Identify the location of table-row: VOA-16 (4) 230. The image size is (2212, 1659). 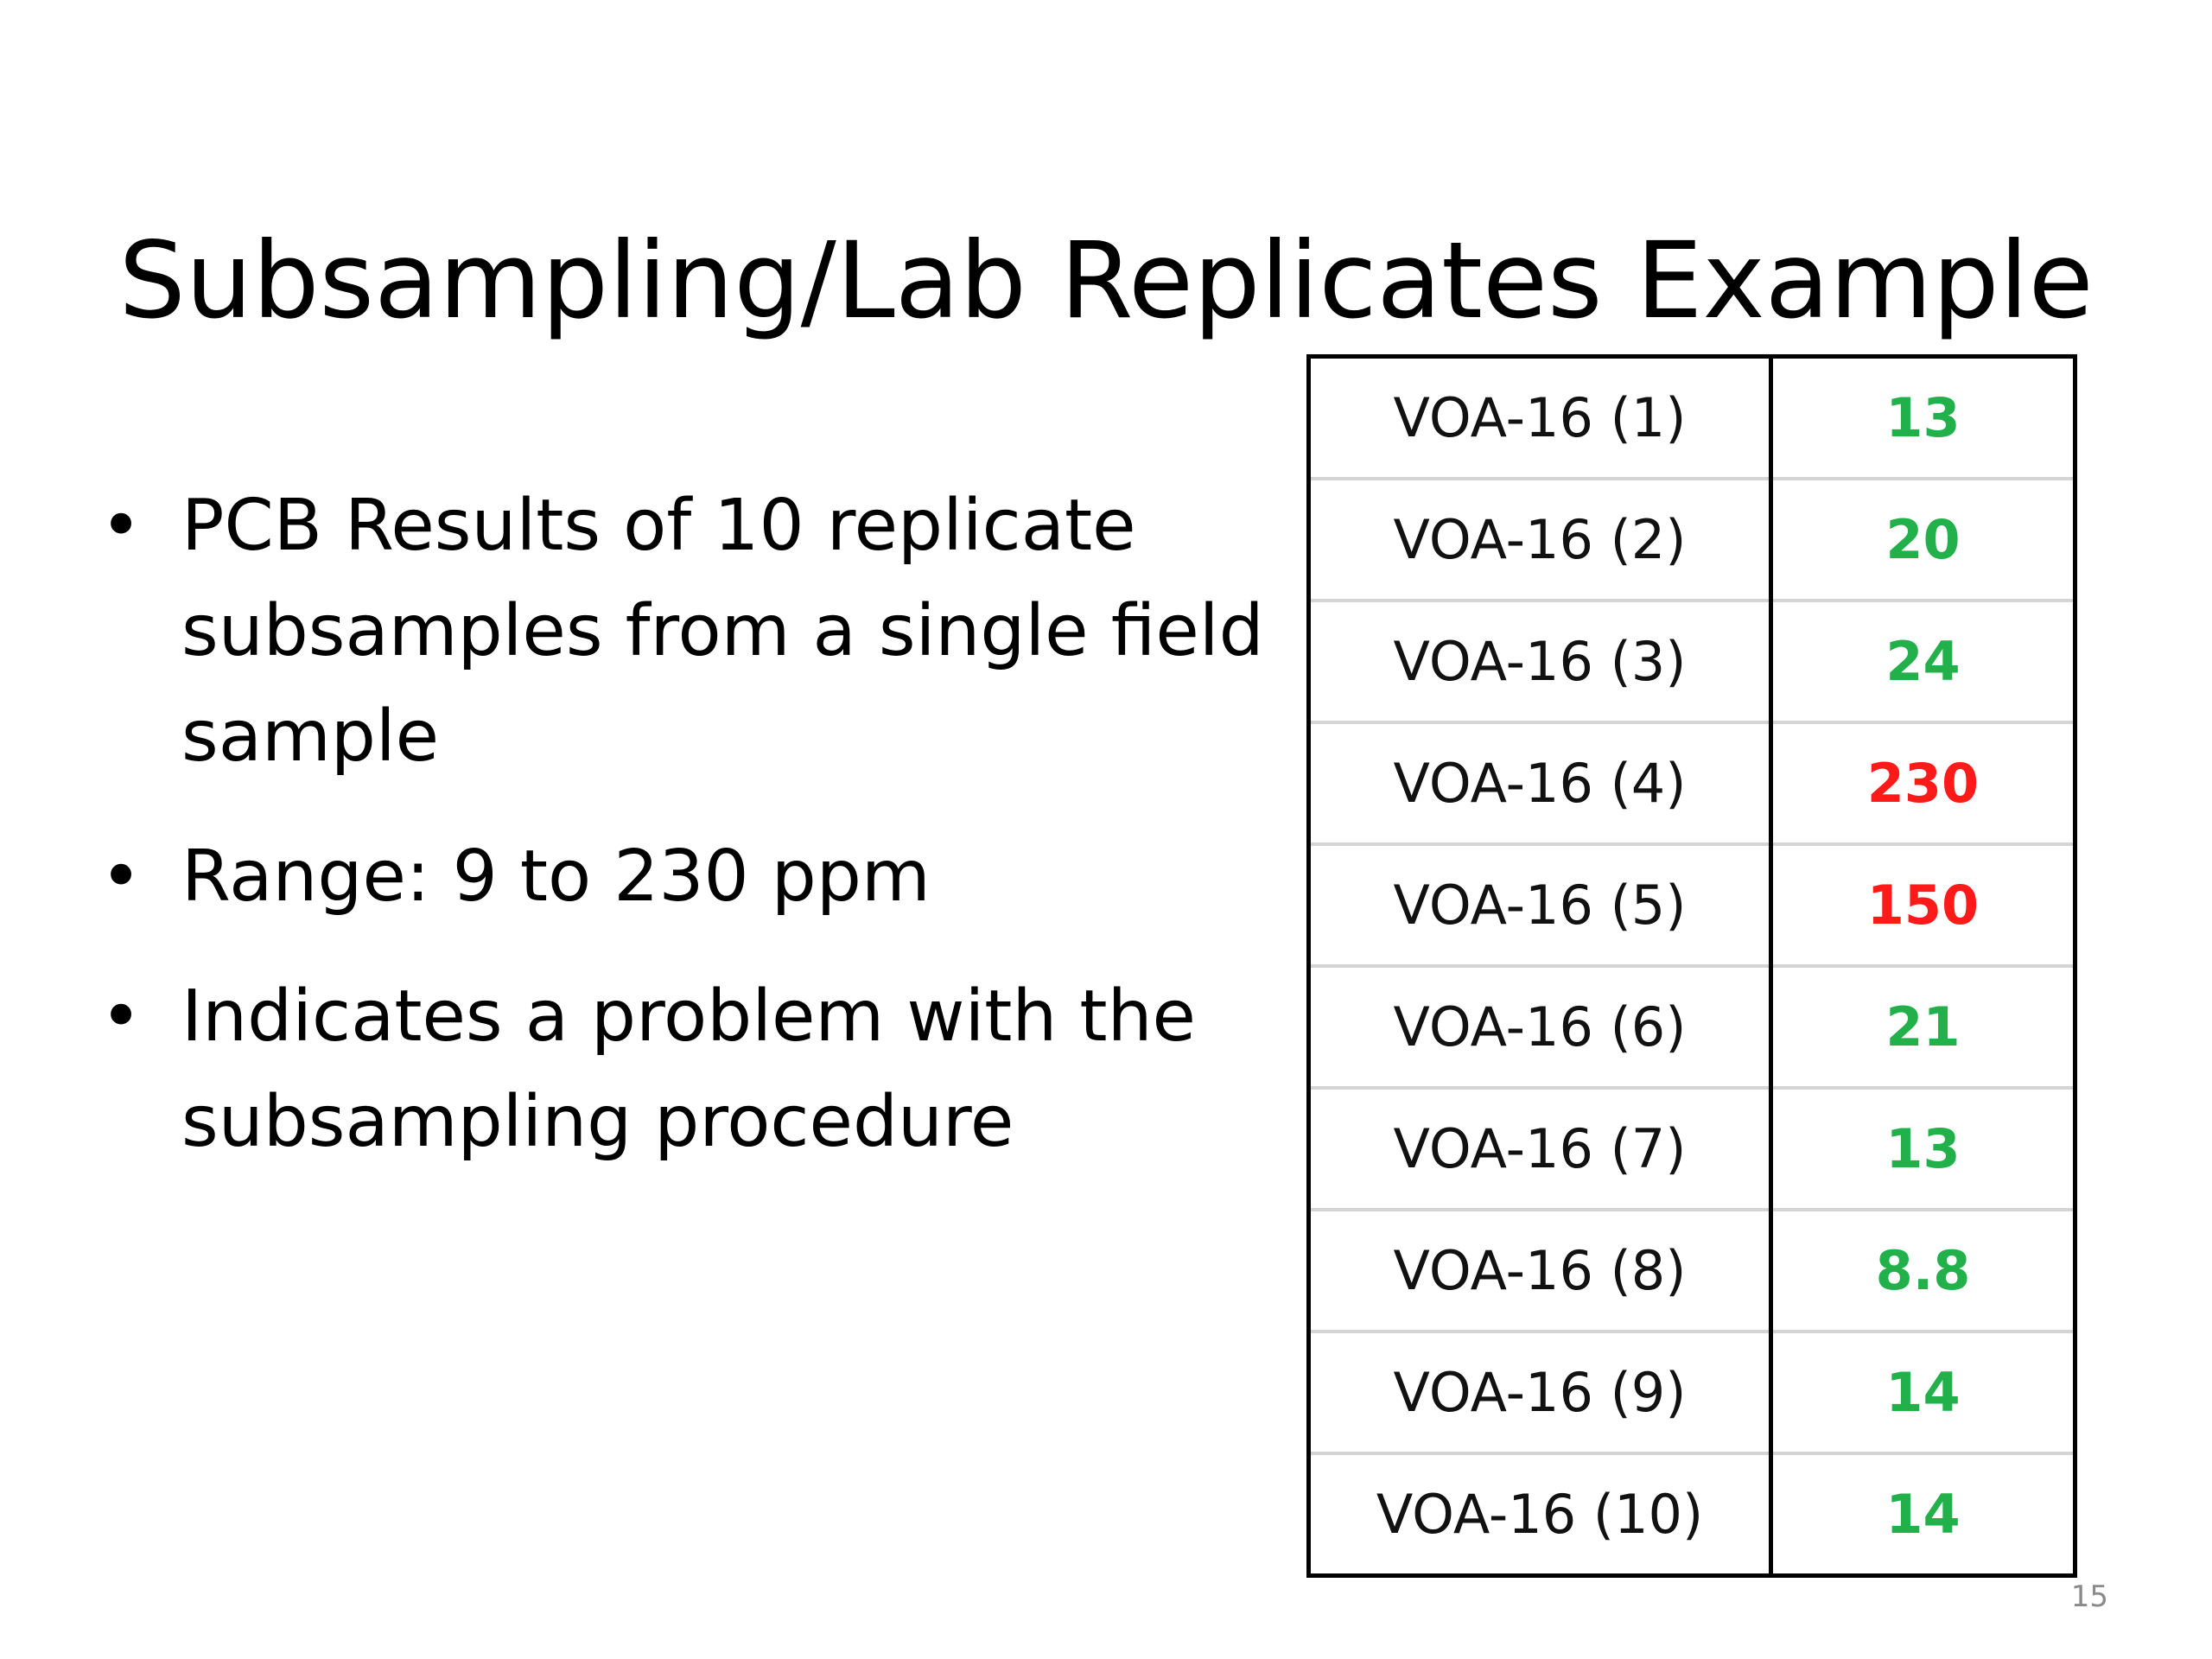
(1691, 784).